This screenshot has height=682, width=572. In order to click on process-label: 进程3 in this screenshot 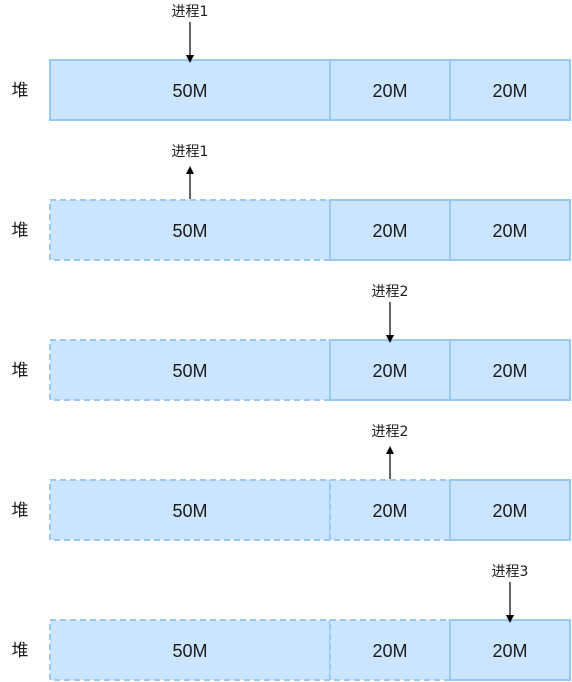, I will do `click(510, 572)`.